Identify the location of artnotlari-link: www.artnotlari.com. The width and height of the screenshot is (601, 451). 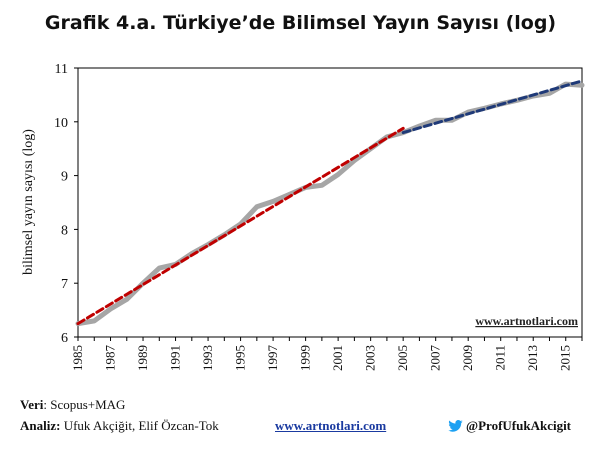
(331, 425).